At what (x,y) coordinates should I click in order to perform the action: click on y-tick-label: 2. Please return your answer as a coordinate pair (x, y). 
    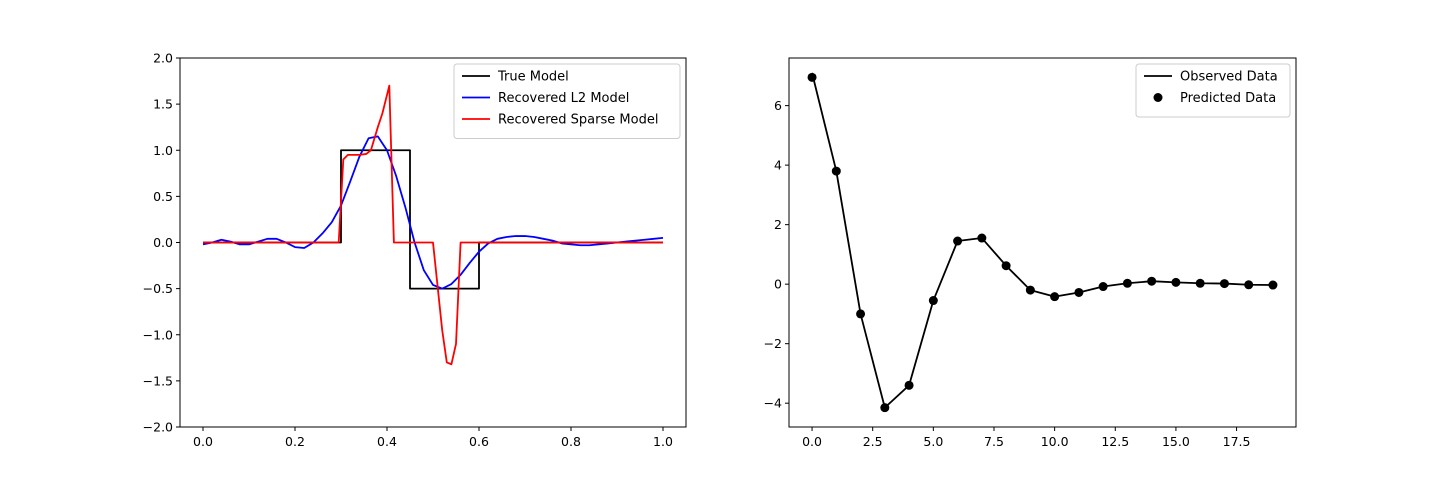
    Looking at the image, I should click on (778, 224).